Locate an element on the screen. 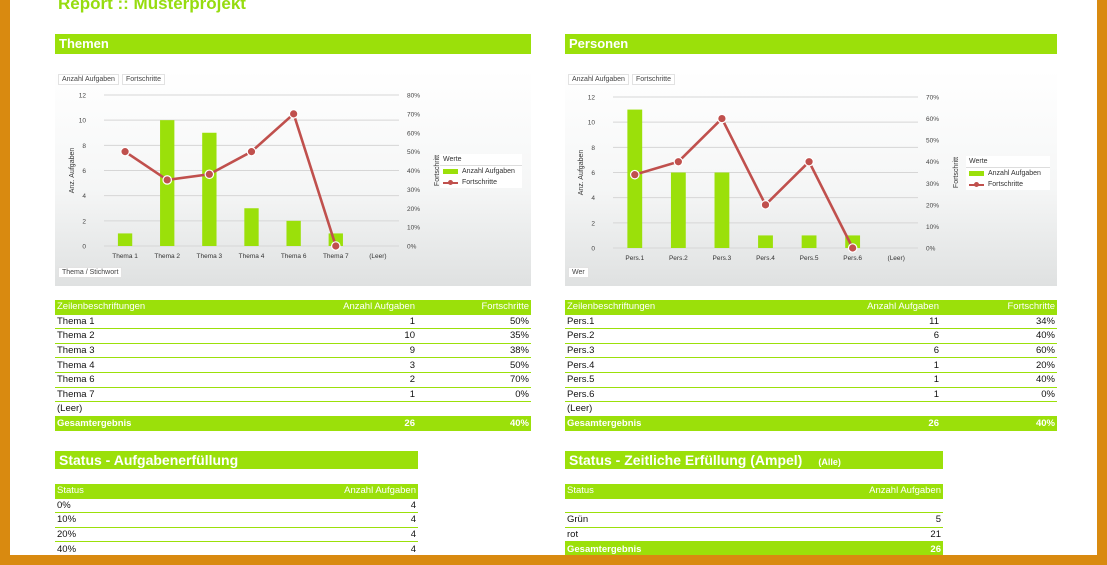  table-row is located at coordinates (754, 506).